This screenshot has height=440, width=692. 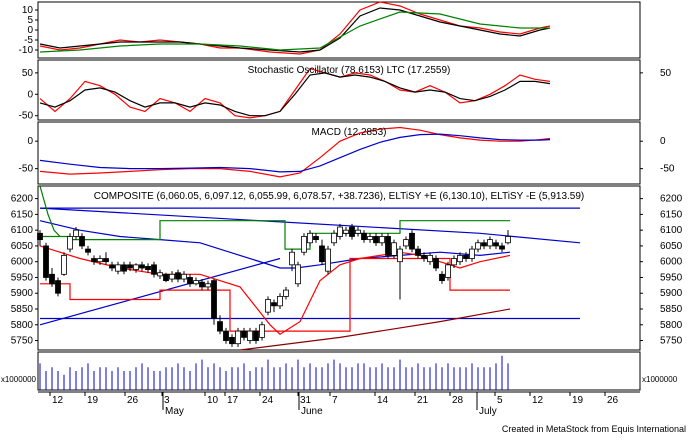 I want to click on volume-unit-right: x1000000, so click(x=660, y=379).